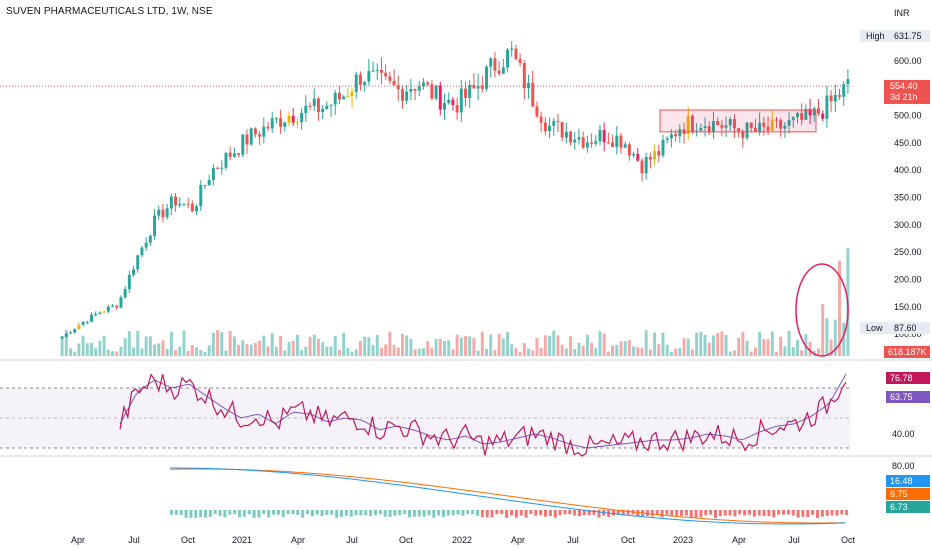  What do you see at coordinates (904, 86) in the screenshot?
I see `last-price-value: 554.40` at bounding box center [904, 86].